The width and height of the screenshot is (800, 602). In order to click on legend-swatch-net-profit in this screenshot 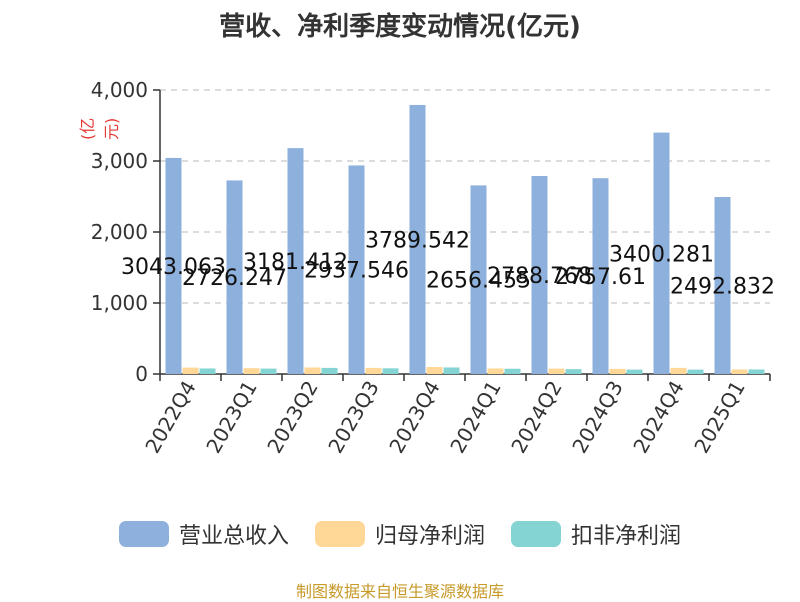, I will do `click(339, 534)`.